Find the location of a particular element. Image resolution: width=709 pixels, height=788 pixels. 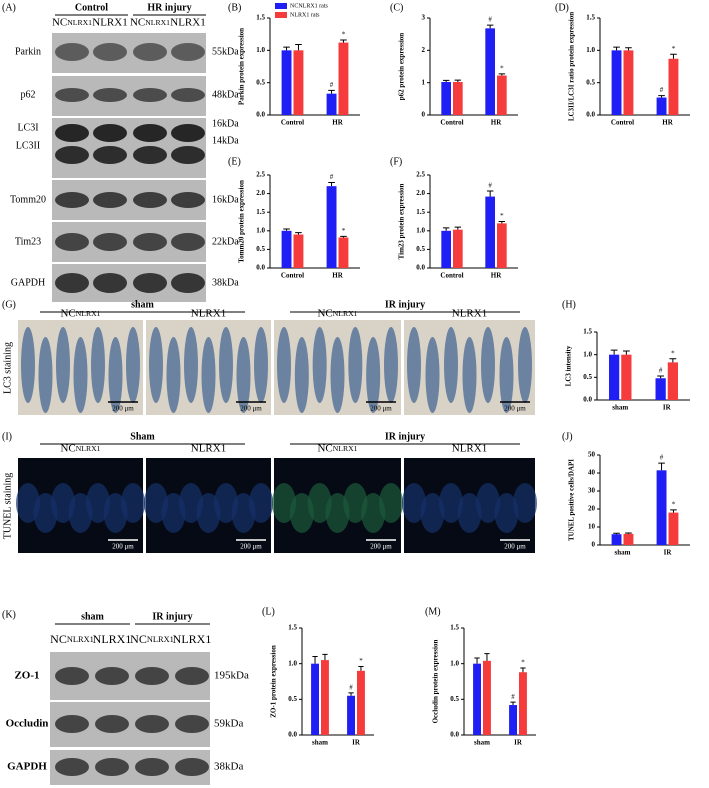

y-tick-label: 0 is located at coordinates (424, 115).